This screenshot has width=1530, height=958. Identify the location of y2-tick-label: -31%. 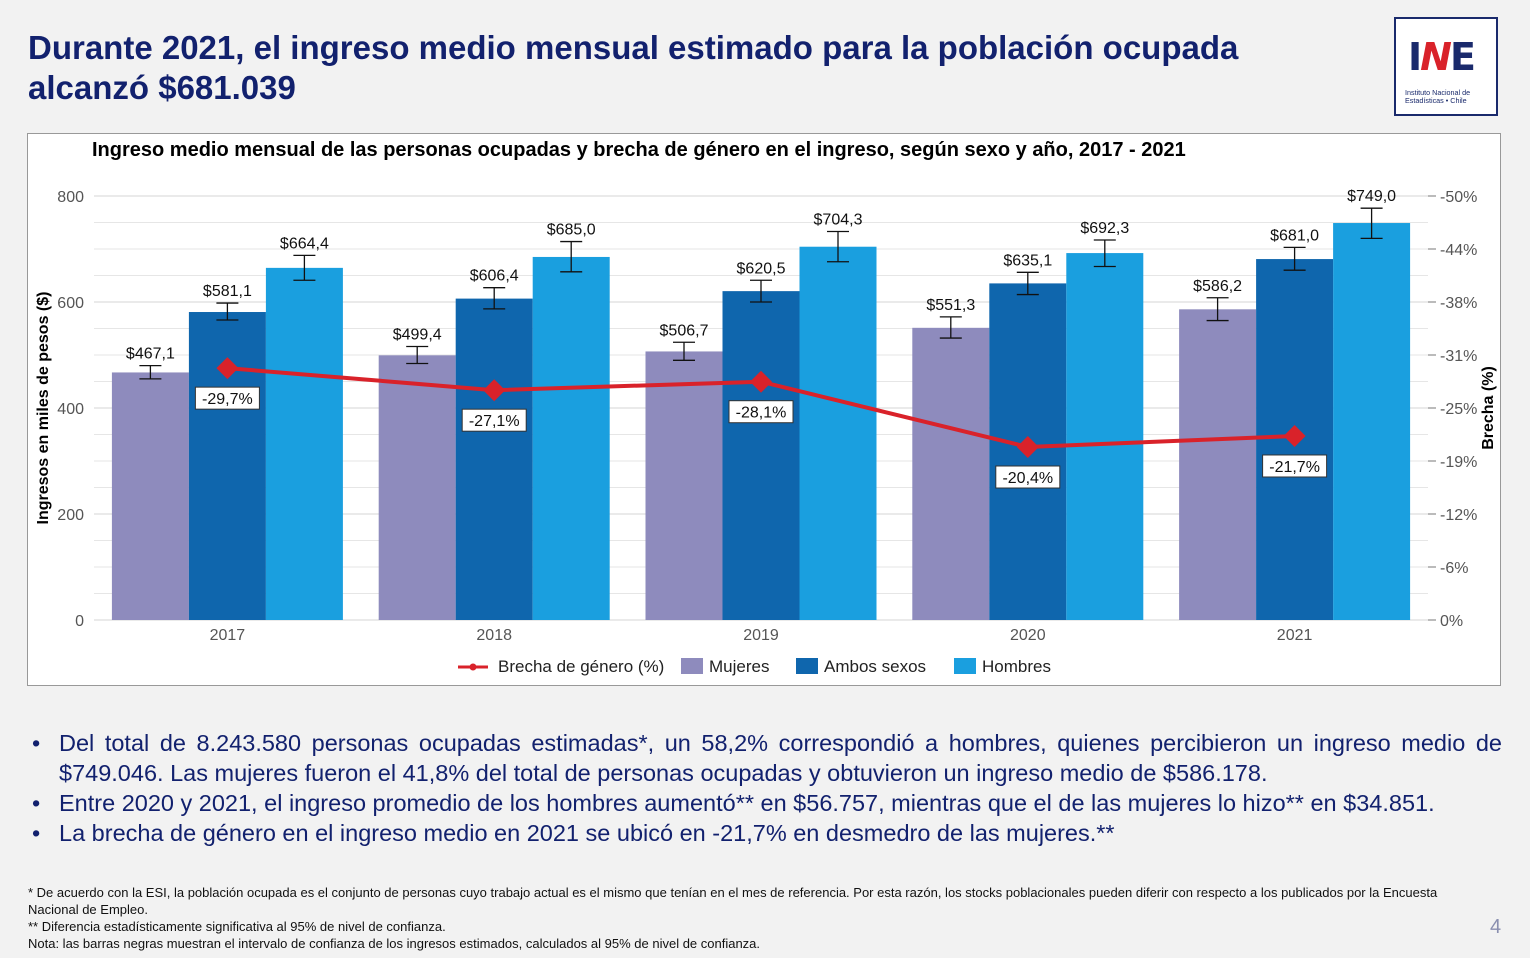
(1458, 356).